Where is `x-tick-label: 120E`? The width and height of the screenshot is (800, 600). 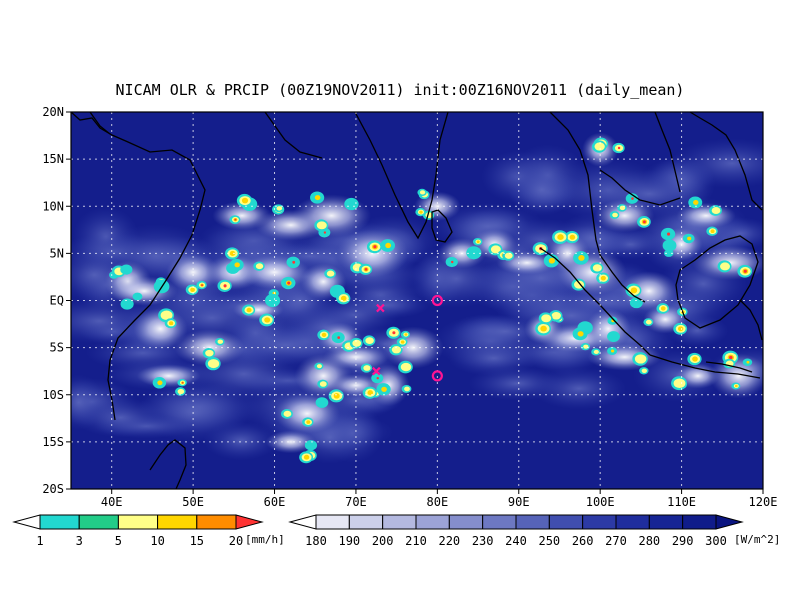
x-tick-label: 120E is located at coordinates (763, 502).